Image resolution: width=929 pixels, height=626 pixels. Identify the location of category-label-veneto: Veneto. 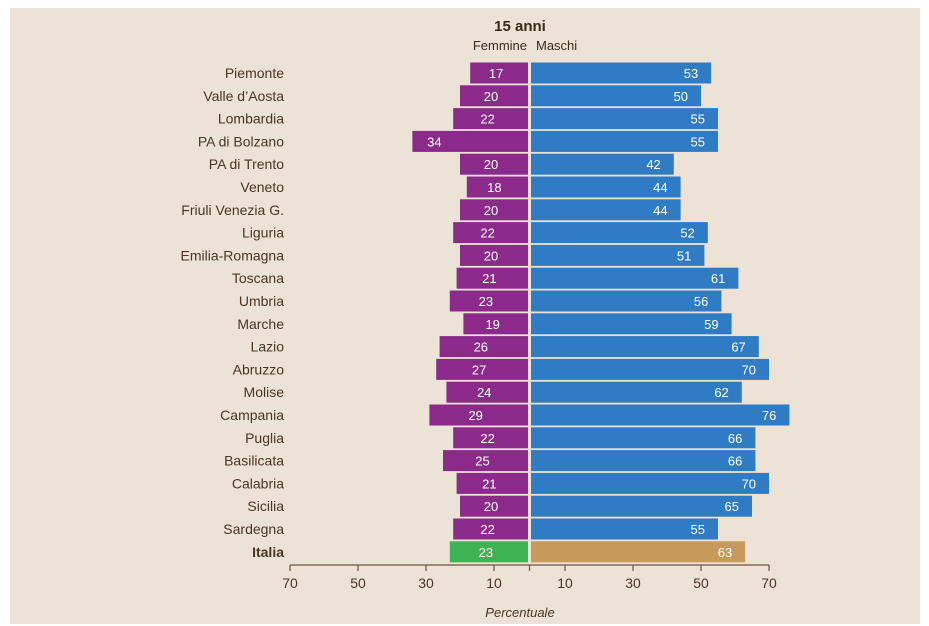
(262, 187).